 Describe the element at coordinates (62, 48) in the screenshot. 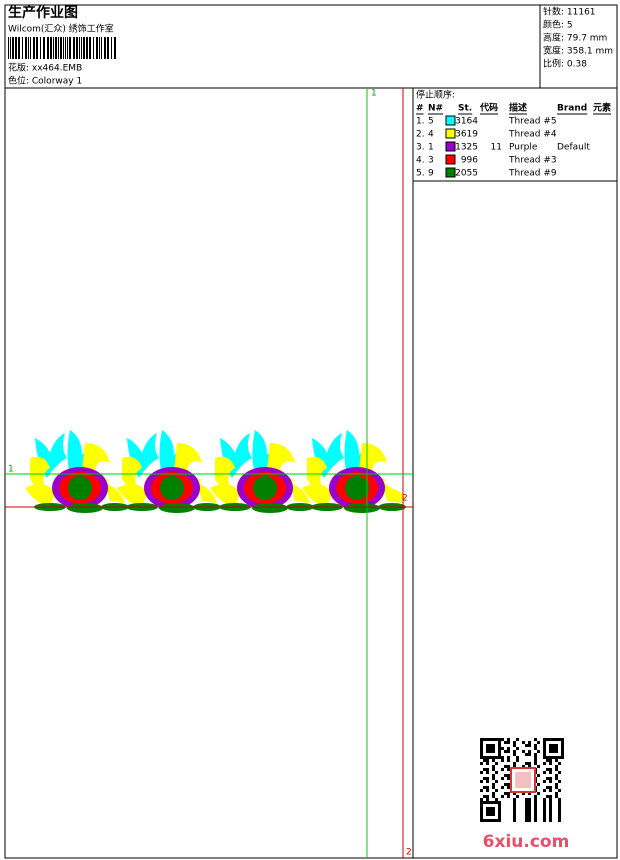

I see `barcode` at that location.